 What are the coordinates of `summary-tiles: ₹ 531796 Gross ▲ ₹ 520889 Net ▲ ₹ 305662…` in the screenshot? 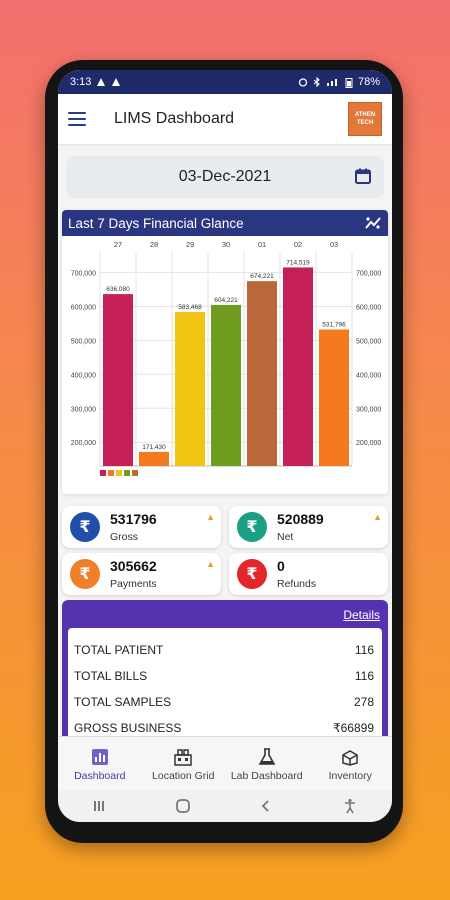 It's located at (225, 552).